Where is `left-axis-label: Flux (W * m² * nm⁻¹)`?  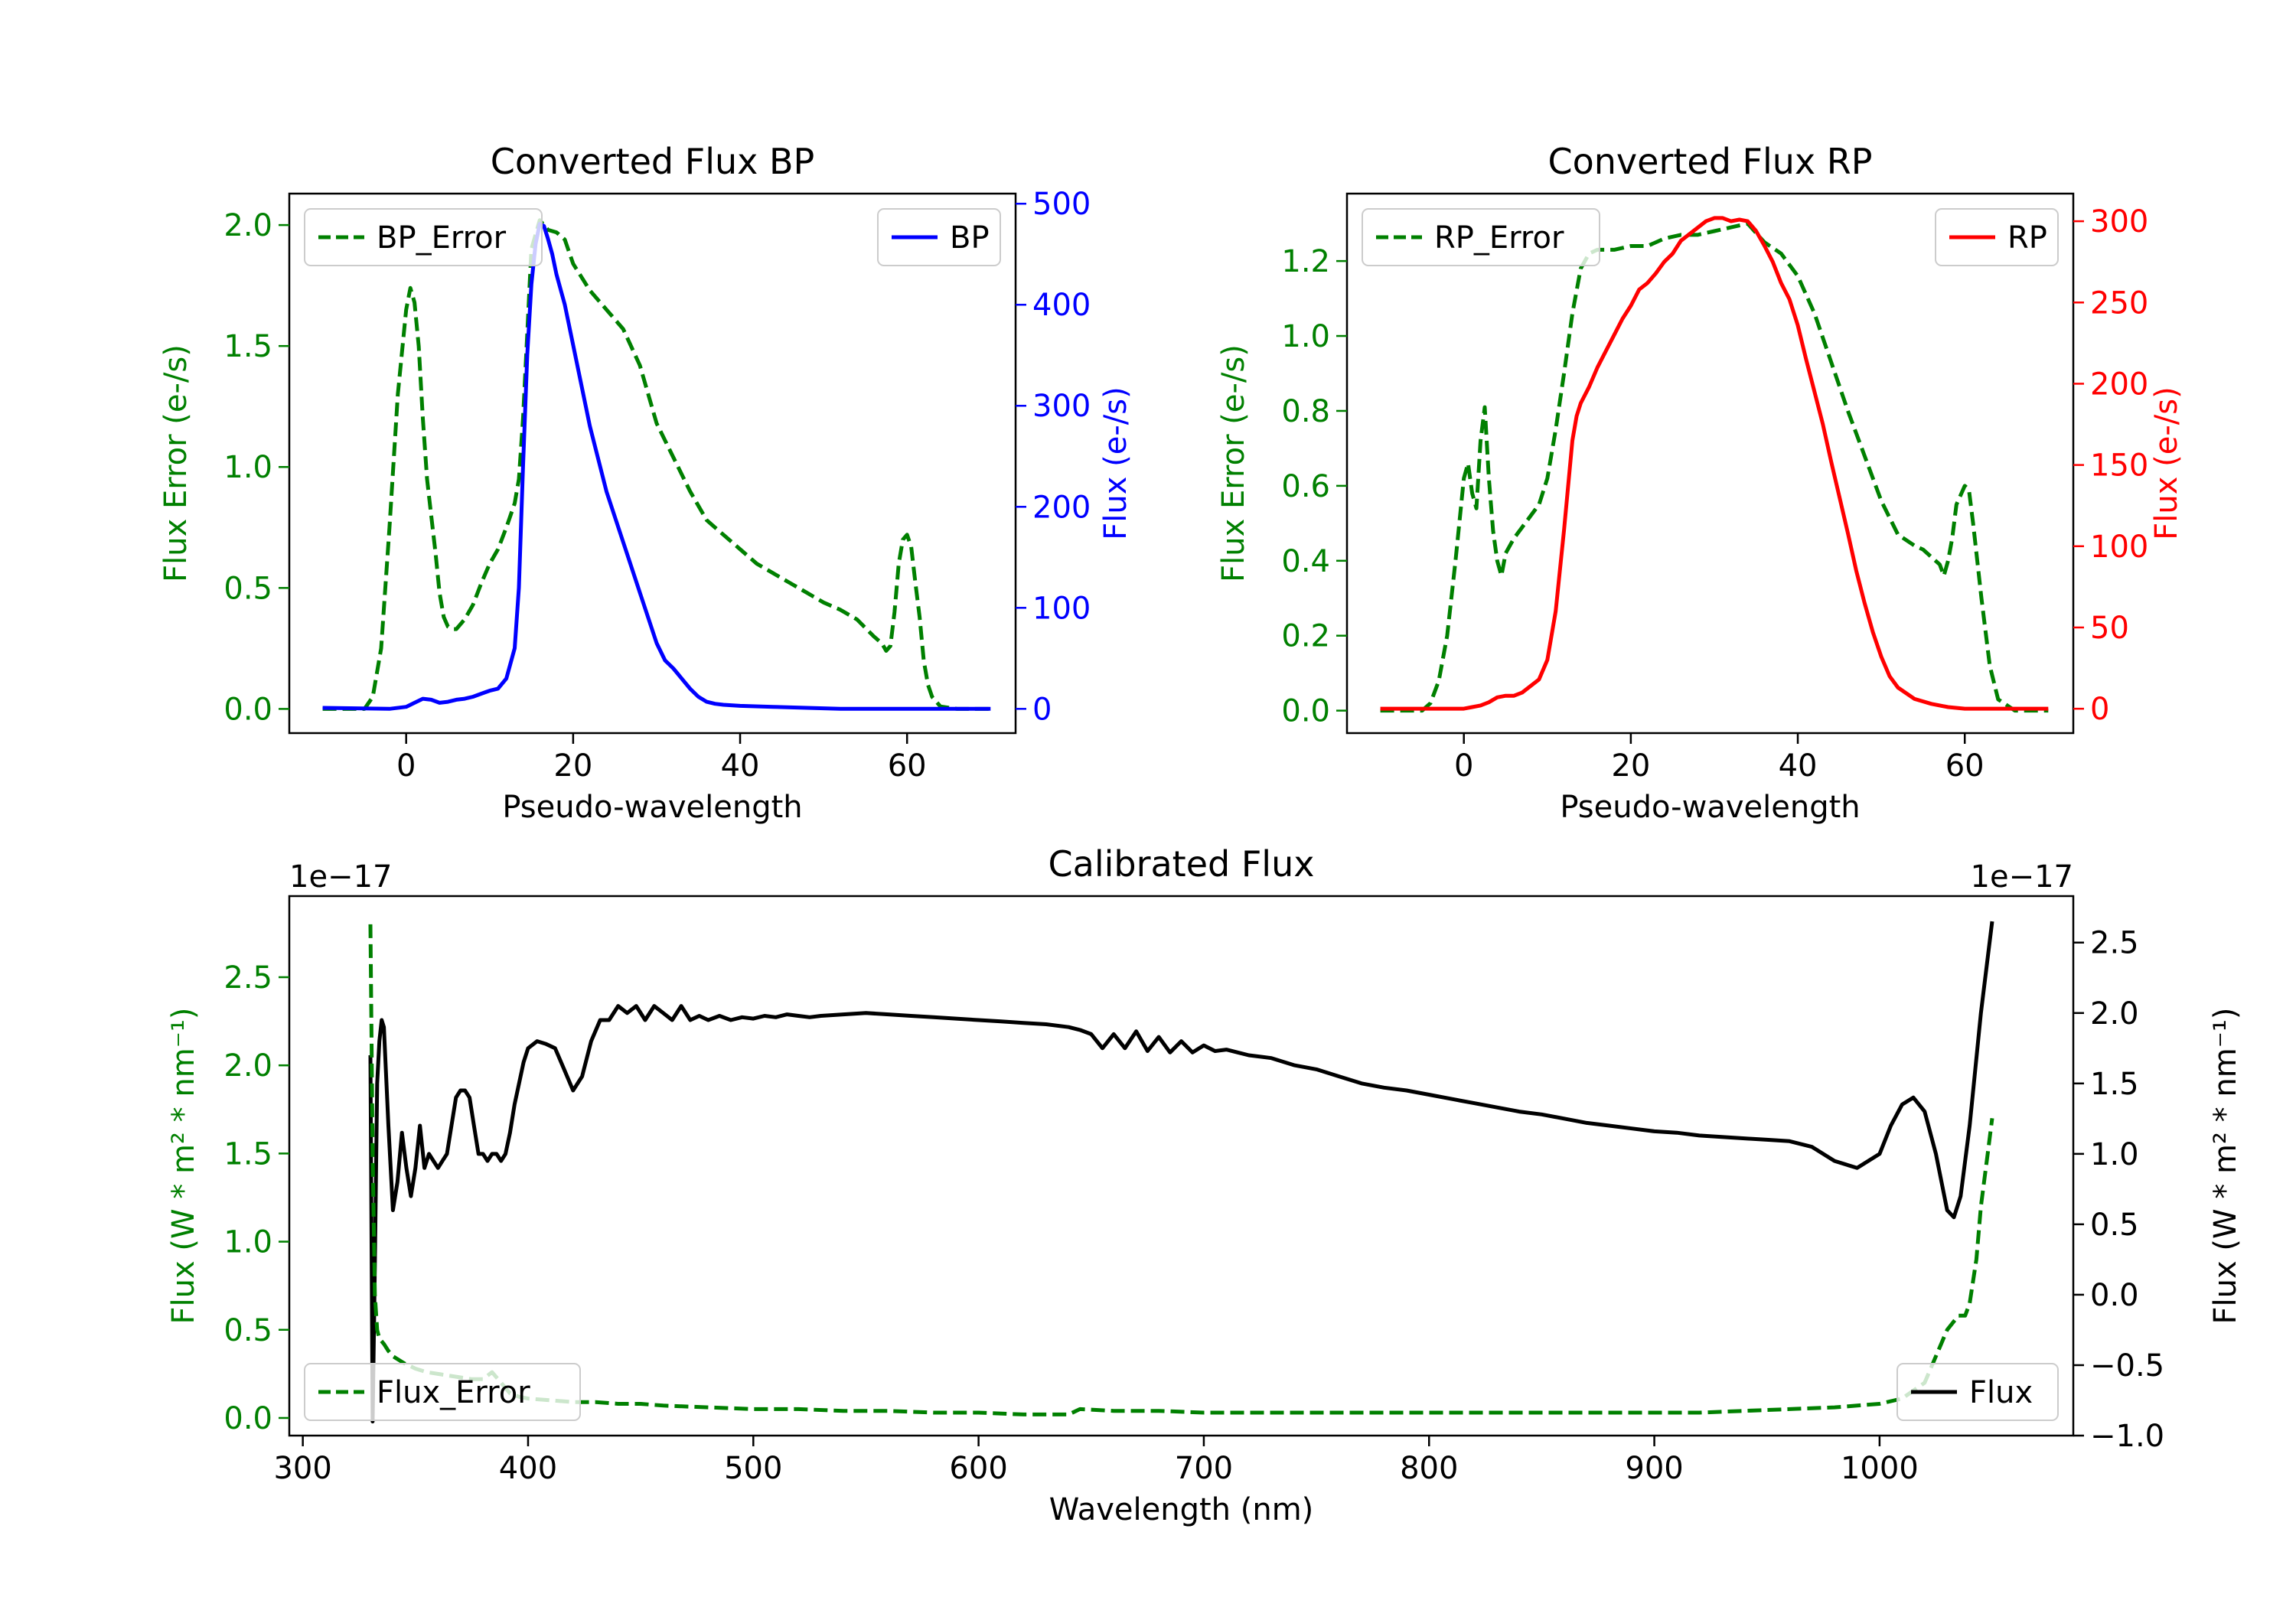 left-axis-label: Flux (W * m² * nm⁻¹) is located at coordinates (183, 1166).